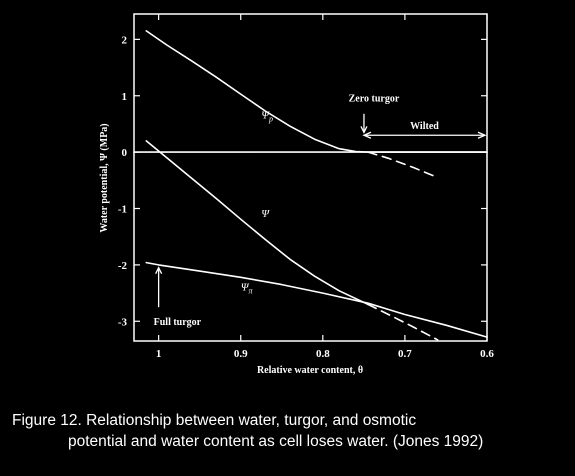  I want to click on y-tick-label: -3, so click(123, 322).